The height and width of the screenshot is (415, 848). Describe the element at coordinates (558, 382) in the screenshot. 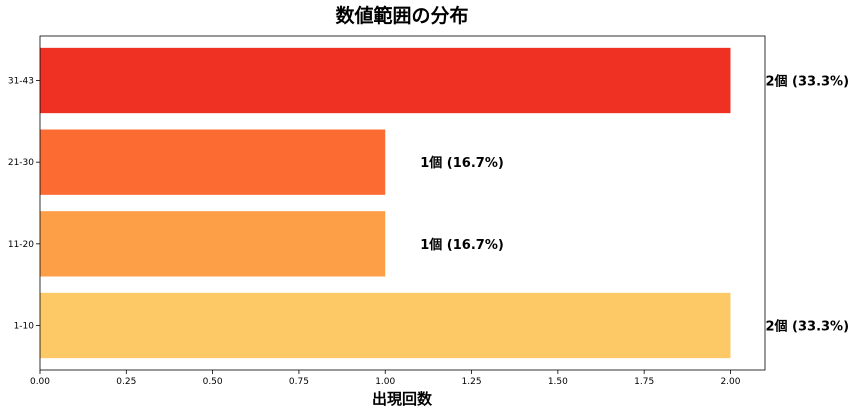

I see `x-tick-label: 1.50` at that location.